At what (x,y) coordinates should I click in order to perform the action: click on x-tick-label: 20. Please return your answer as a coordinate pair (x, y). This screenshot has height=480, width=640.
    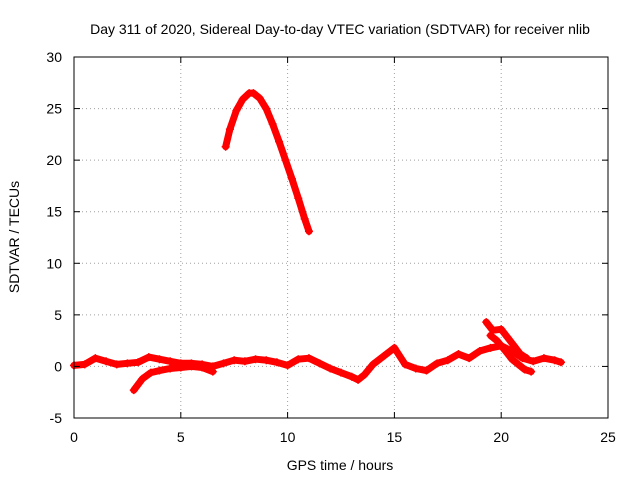
    Looking at the image, I should click on (501, 437).